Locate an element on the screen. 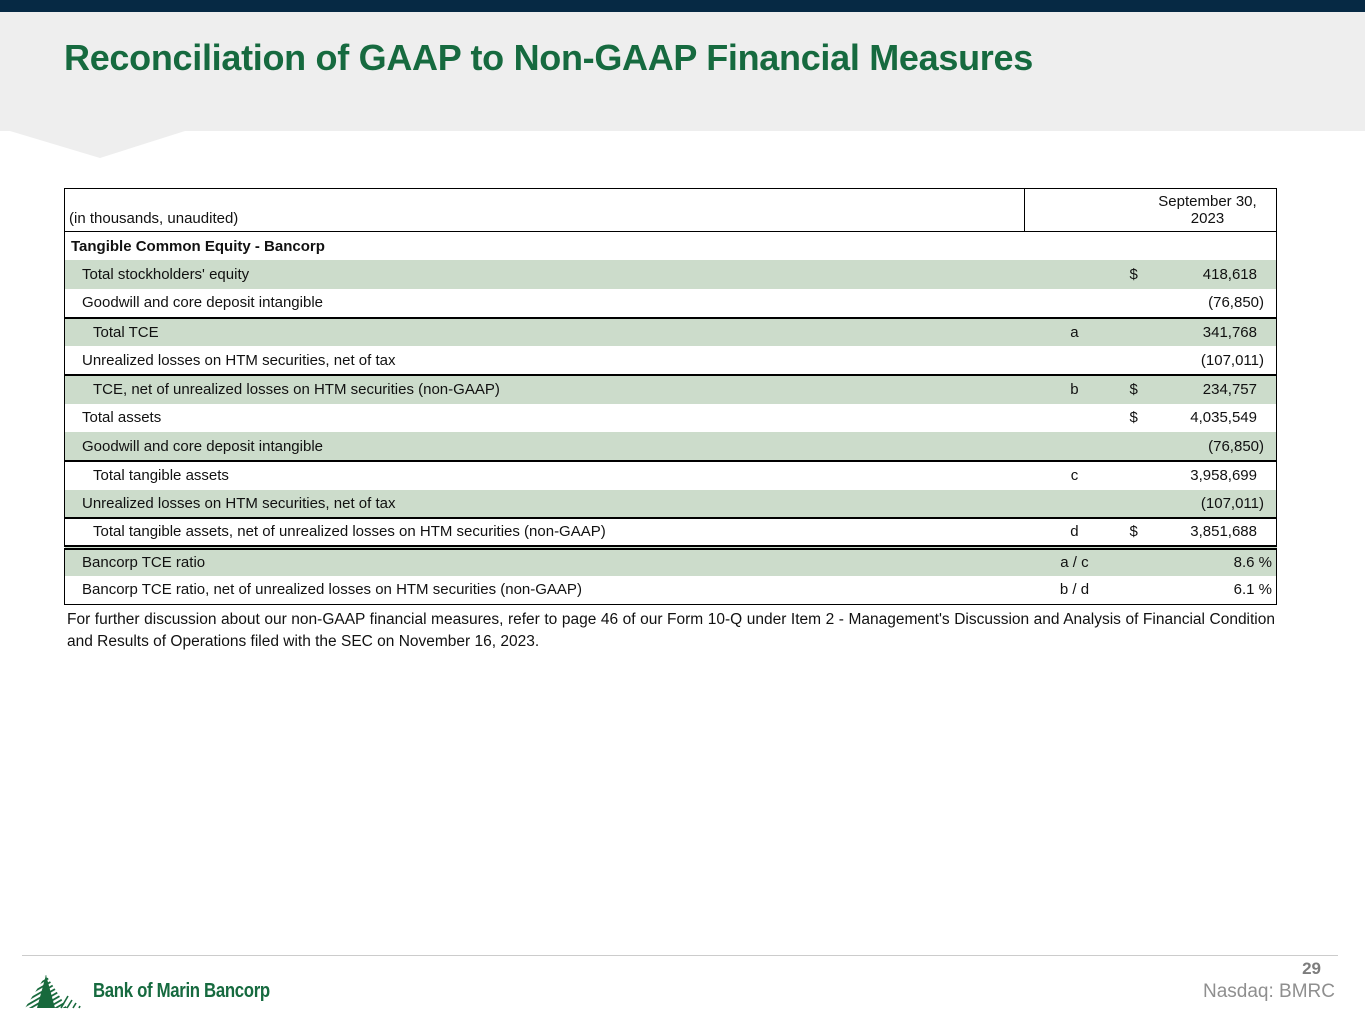 This screenshot has height=1024, width=1365. row-ref: b is located at coordinates (1074, 388).